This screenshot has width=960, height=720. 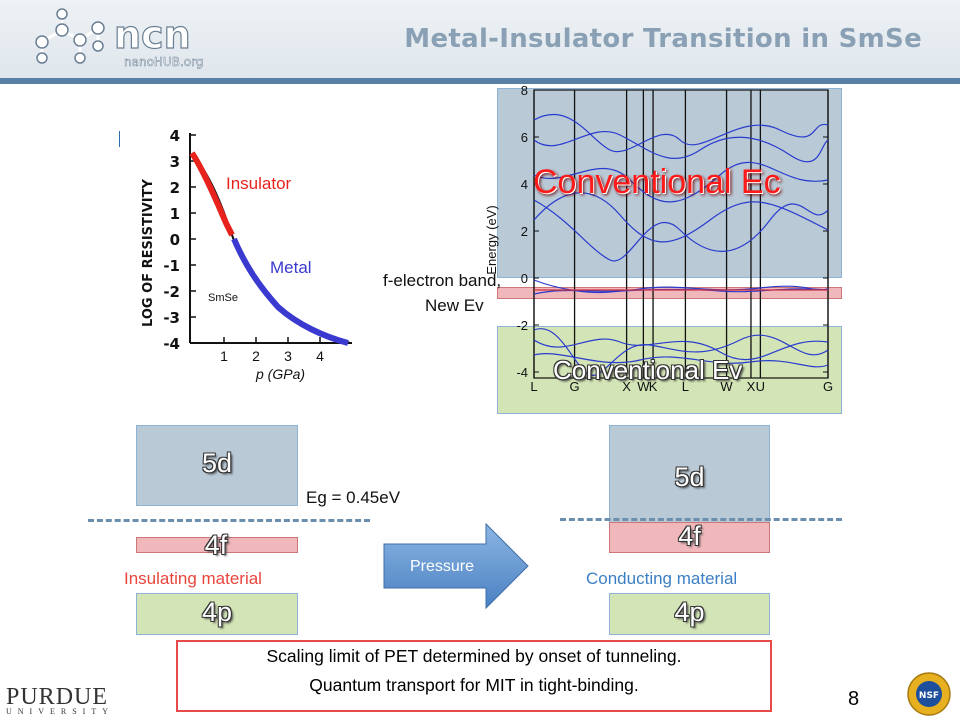 I want to click on ncn-logo: ncn nanoHUB.org, so click(x=119, y=38).